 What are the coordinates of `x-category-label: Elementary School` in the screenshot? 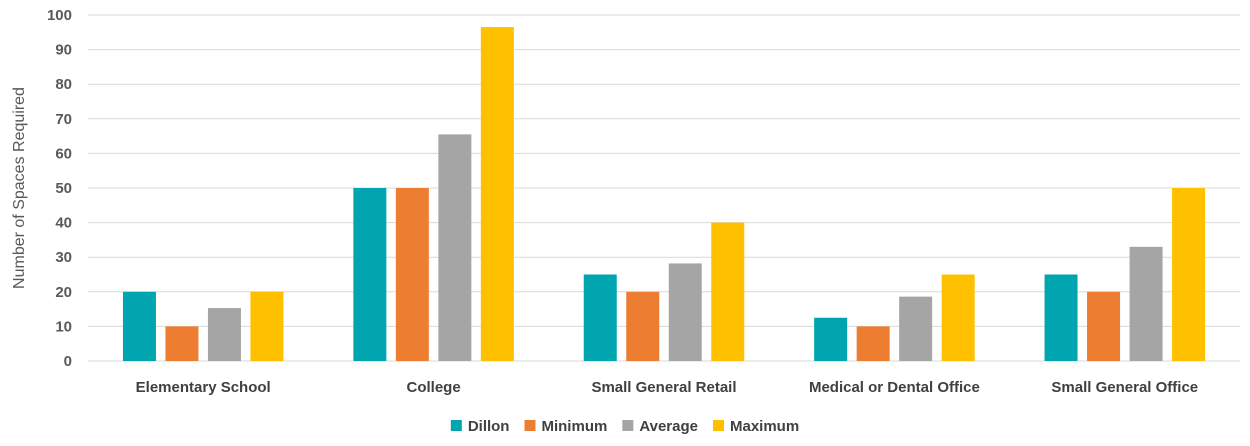 It's located at (203, 387).